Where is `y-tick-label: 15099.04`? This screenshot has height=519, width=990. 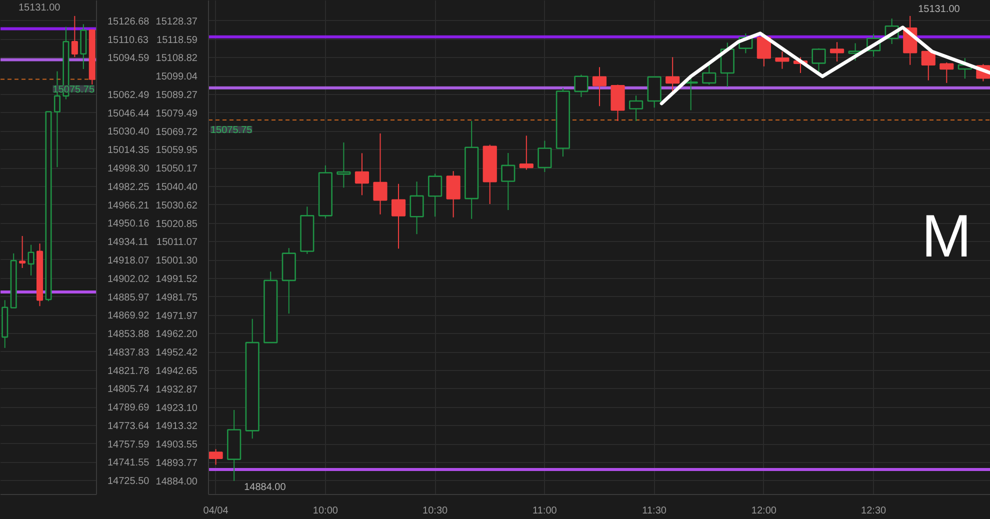
y-tick-label: 15099.04 is located at coordinates (177, 77).